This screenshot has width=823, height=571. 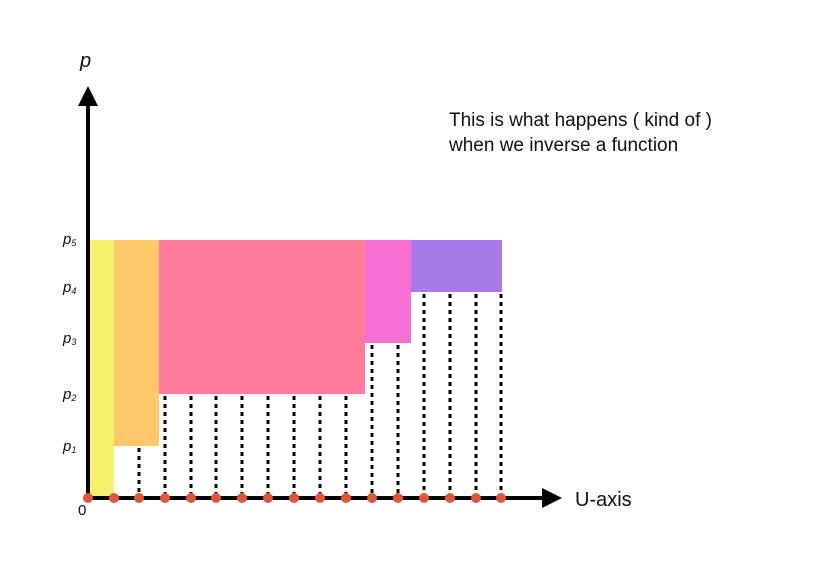 What do you see at coordinates (69, 239) in the screenshot?
I see `y-tick-p5: p5` at bounding box center [69, 239].